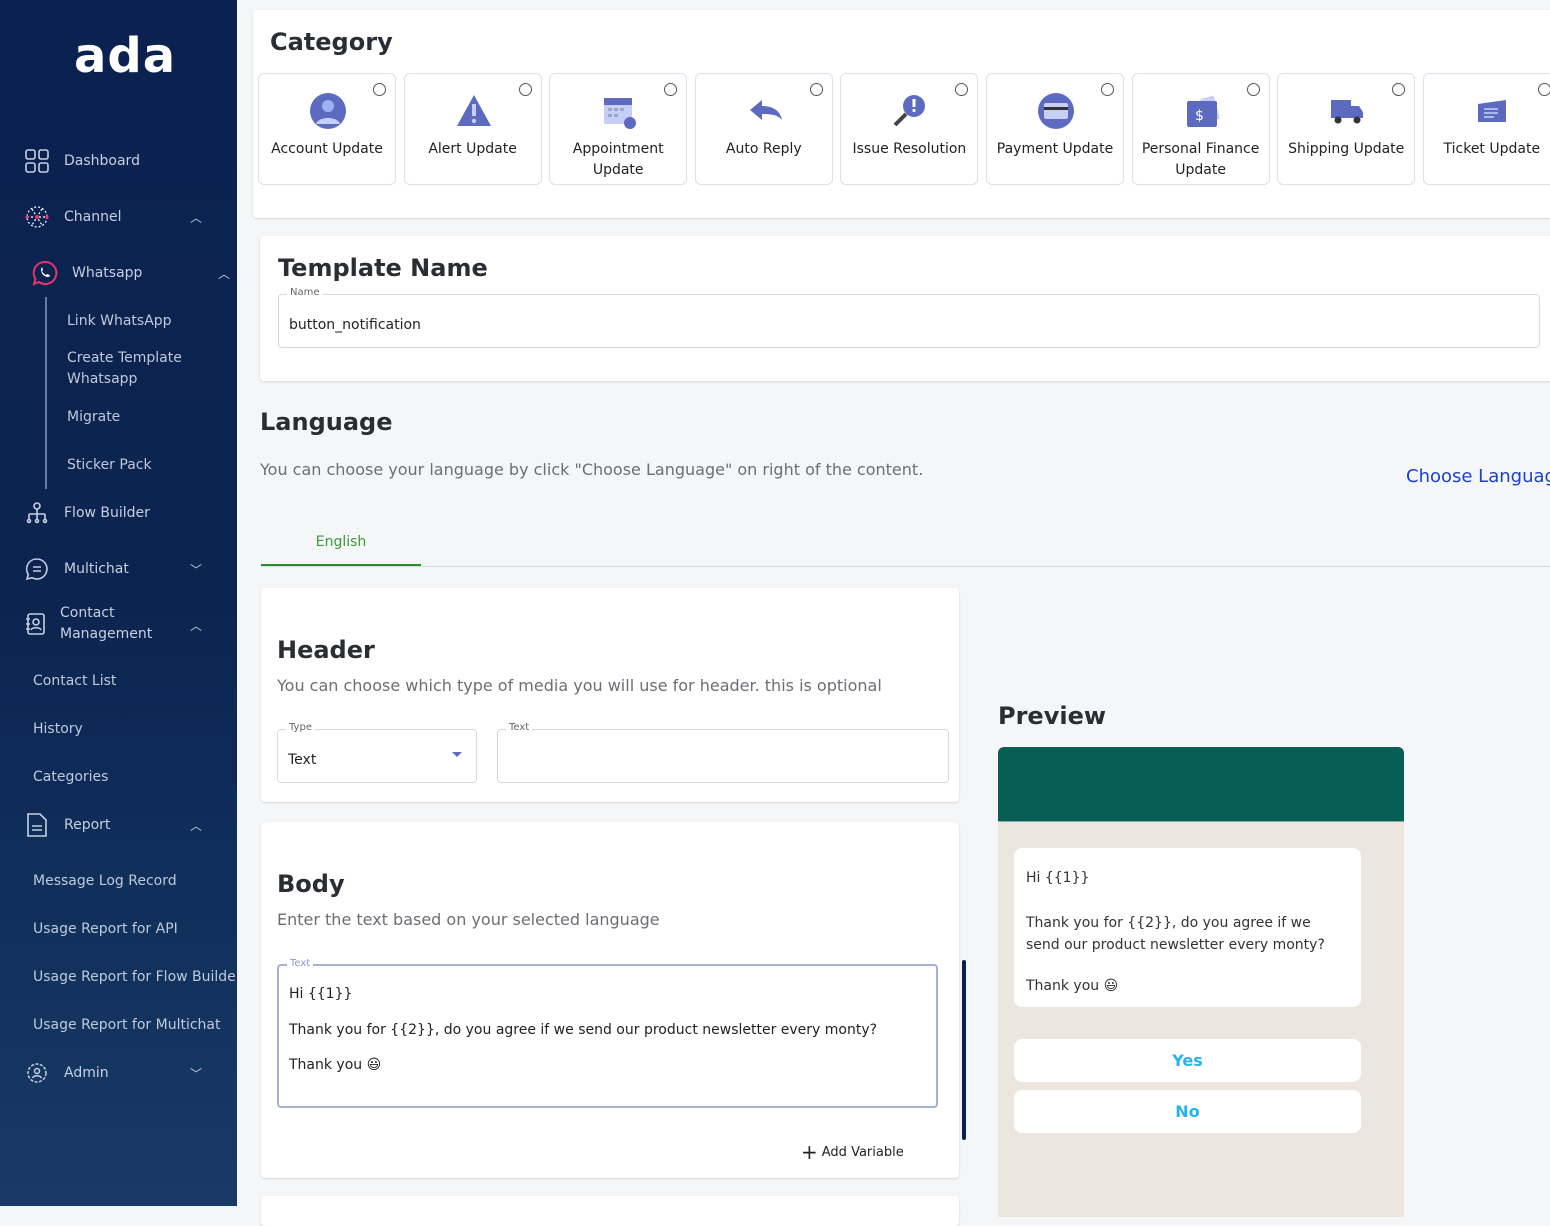 The width and height of the screenshot is (1550, 1226). Describe the element at coordinates (305, 292) in the screenshot. I see `name-label: Name` at that location.